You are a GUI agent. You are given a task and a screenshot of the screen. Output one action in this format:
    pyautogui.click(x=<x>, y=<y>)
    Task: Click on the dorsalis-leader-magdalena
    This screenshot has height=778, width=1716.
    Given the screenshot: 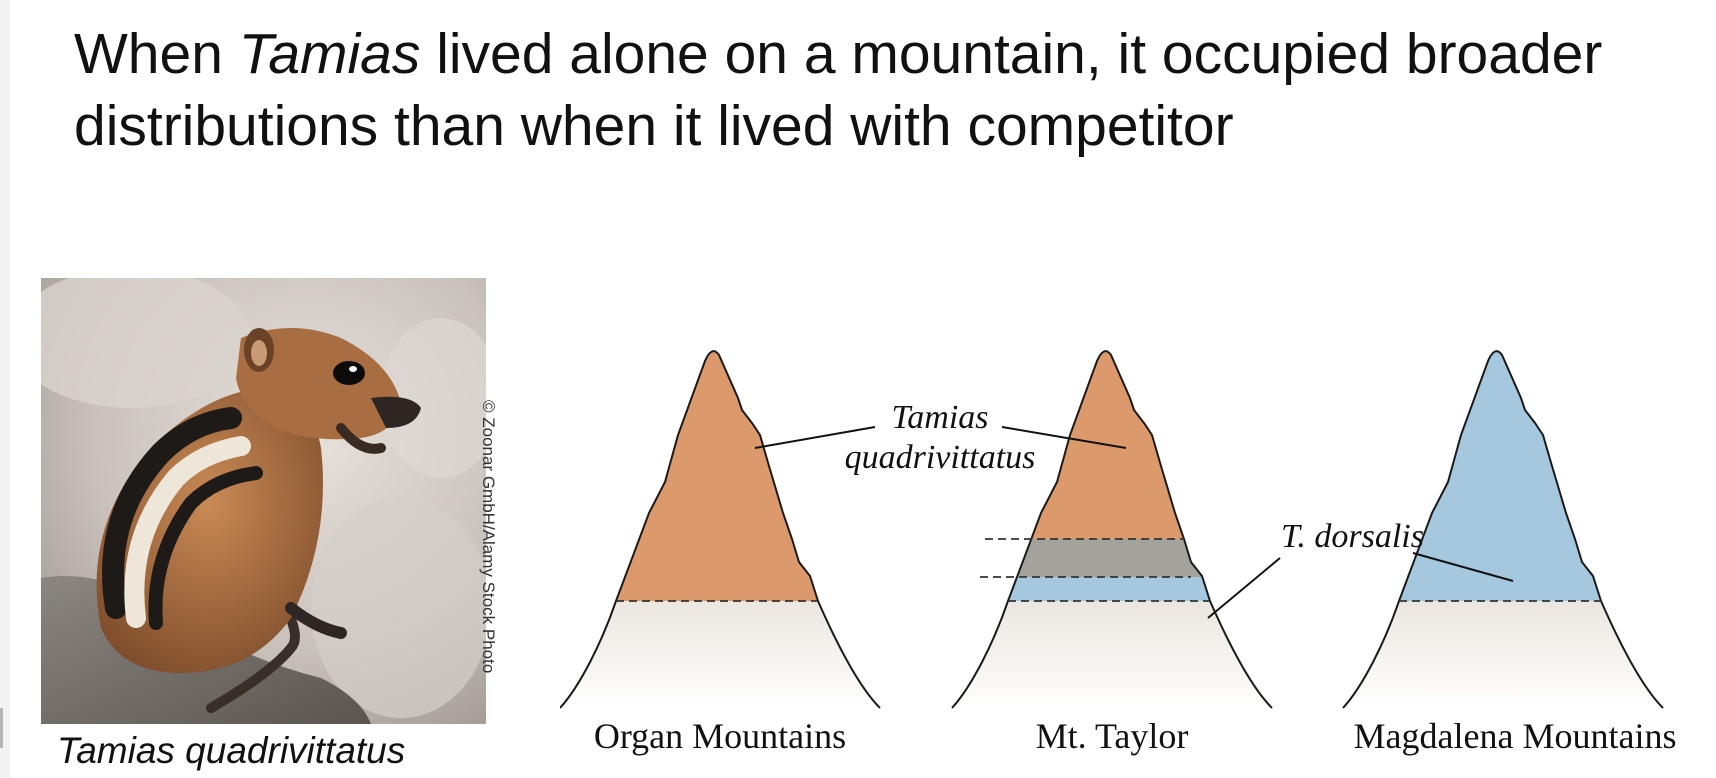 What is the action you would take?
    pyautogui.click(x=1463, y=567)
    